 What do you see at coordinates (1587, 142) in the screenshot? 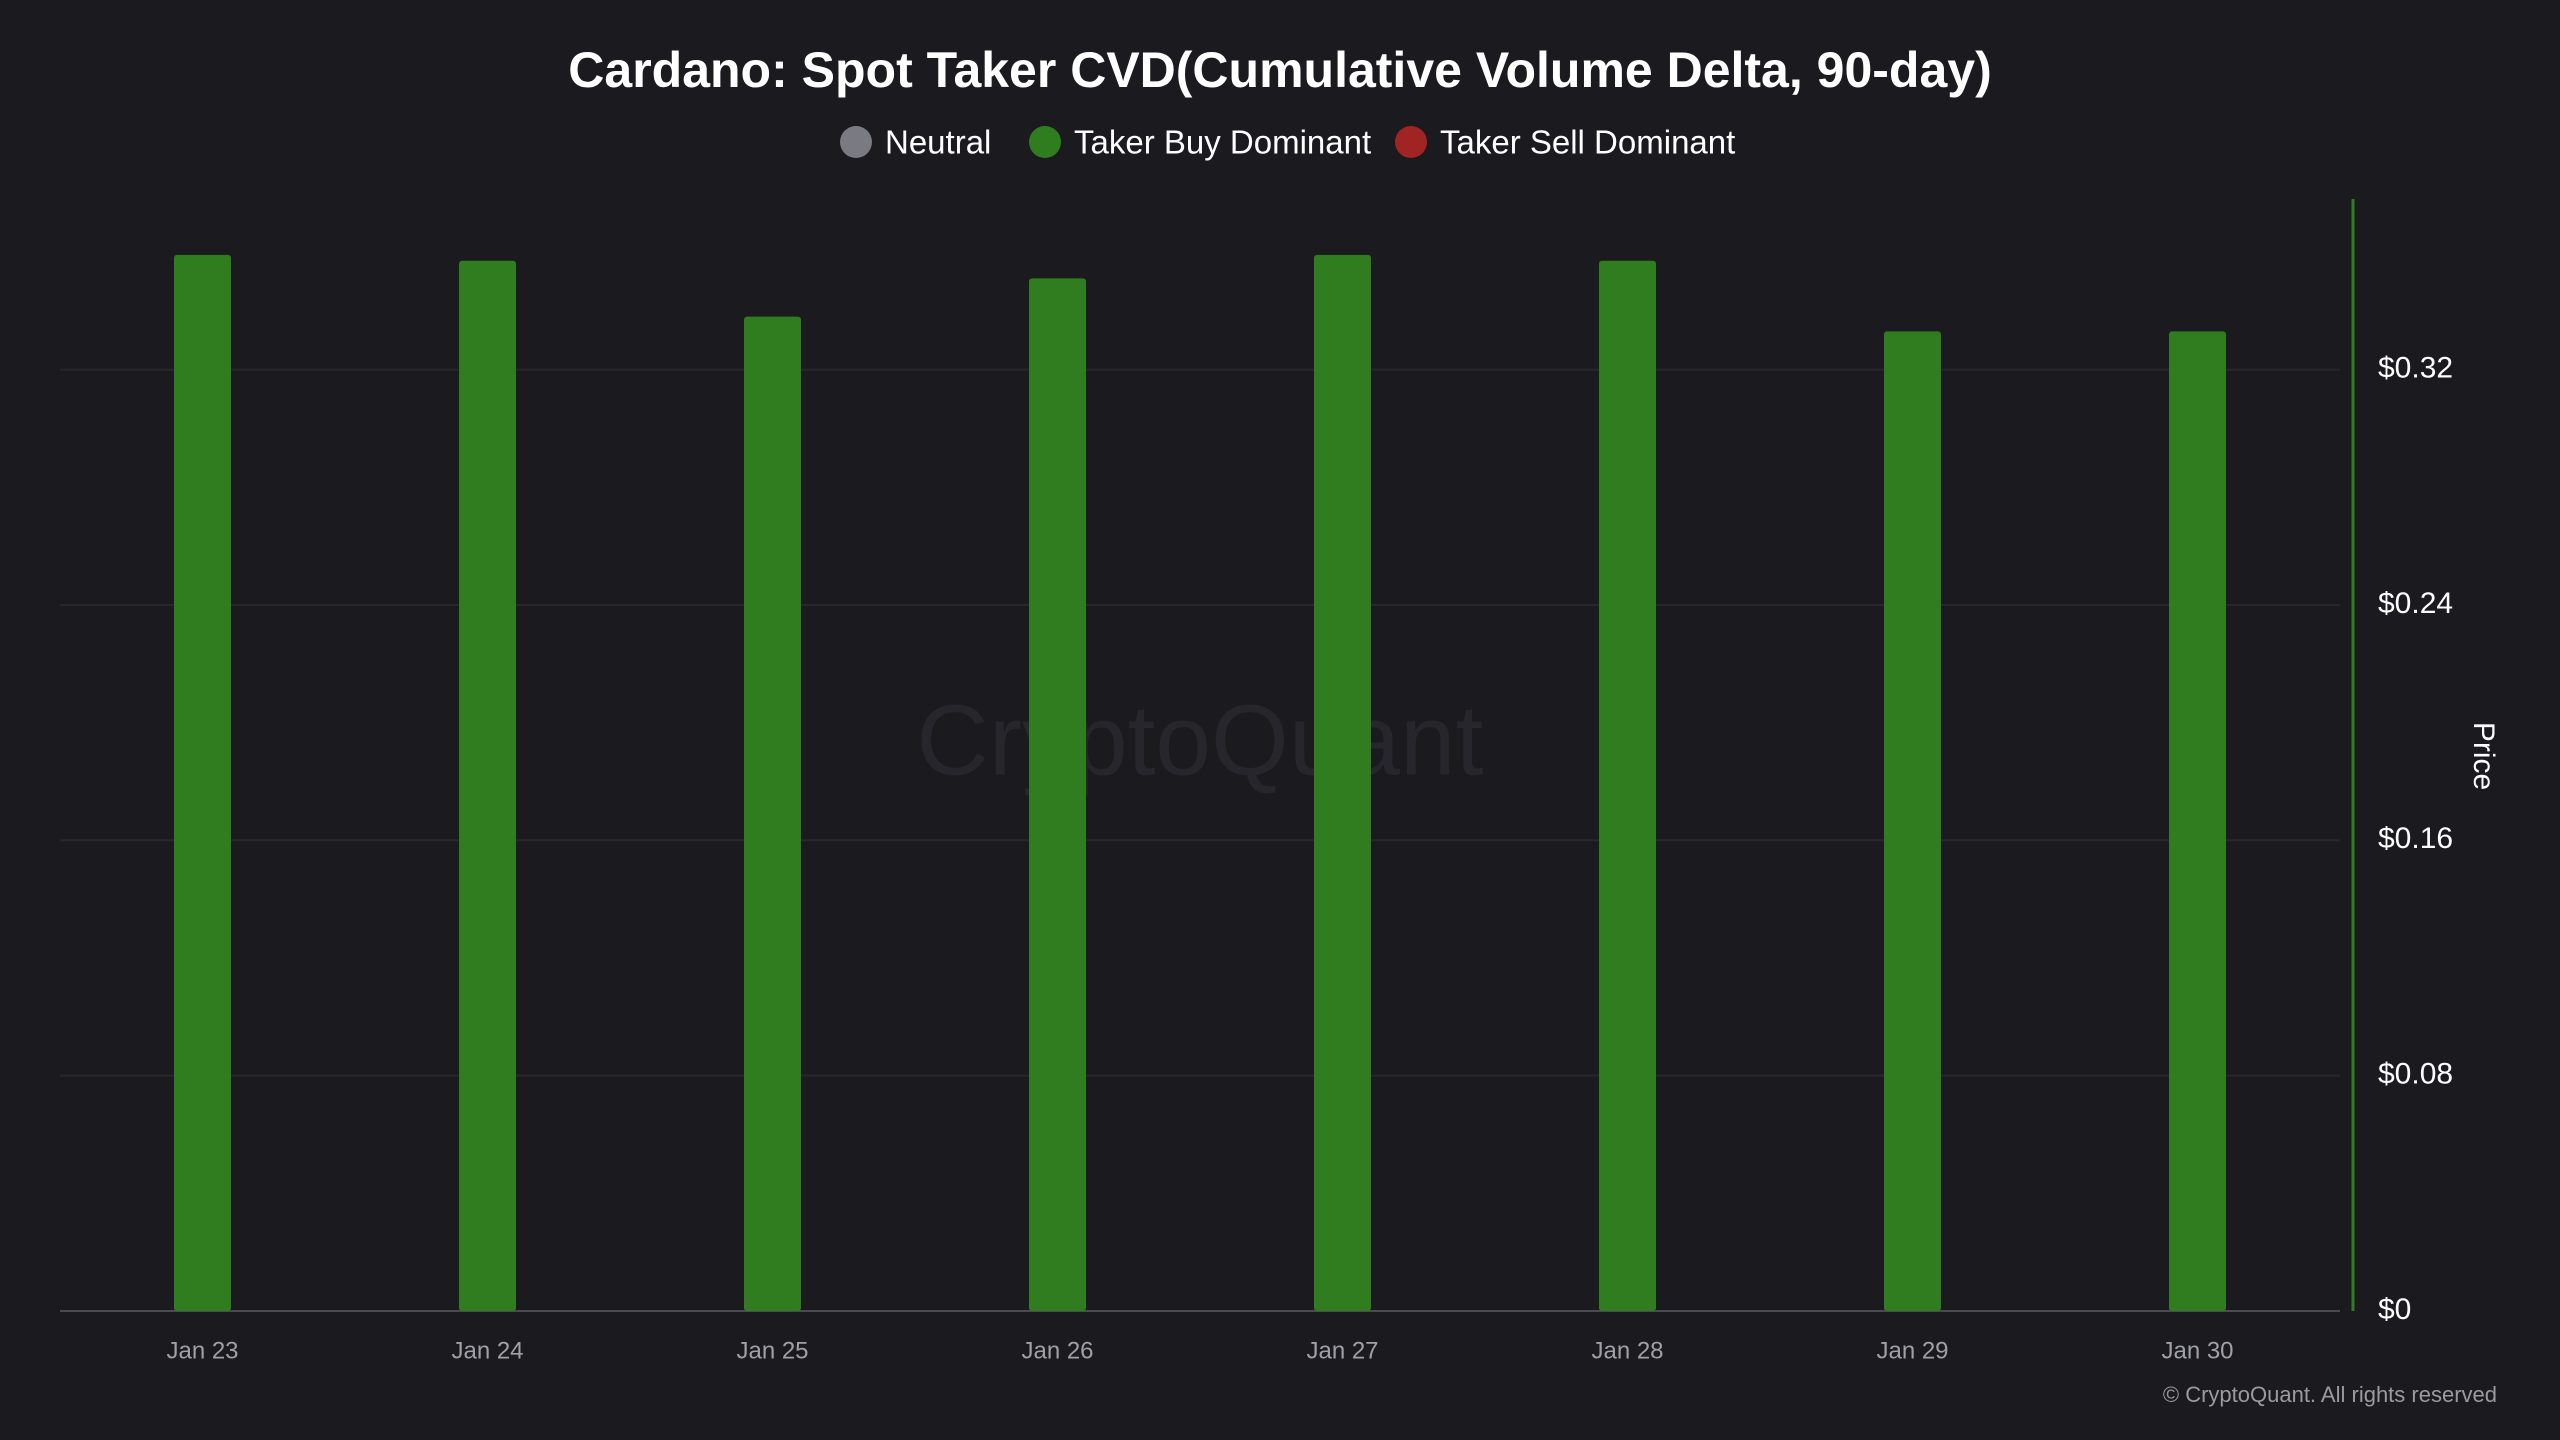
I see `legend-label: Taker Sell Dominant` at bounding box center [1587, 142].